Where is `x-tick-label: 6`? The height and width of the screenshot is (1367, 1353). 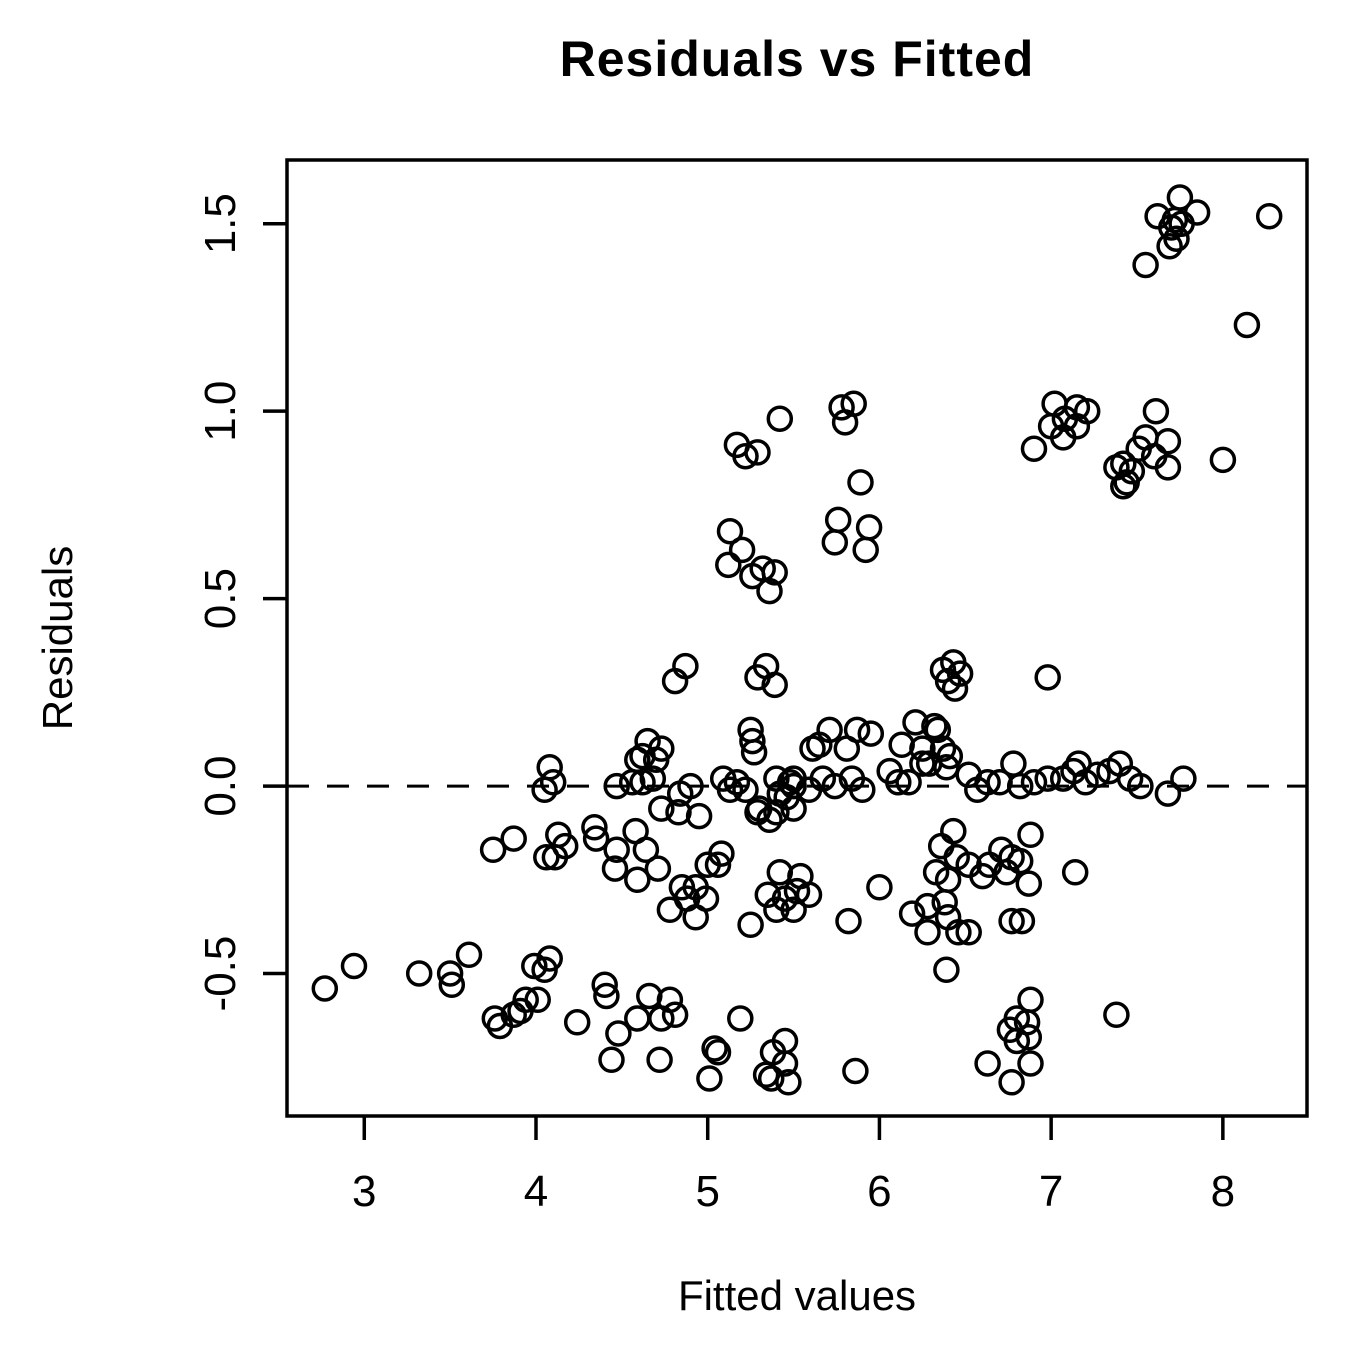 x-tick-label: 6 is located at coordinates (879, 1191).